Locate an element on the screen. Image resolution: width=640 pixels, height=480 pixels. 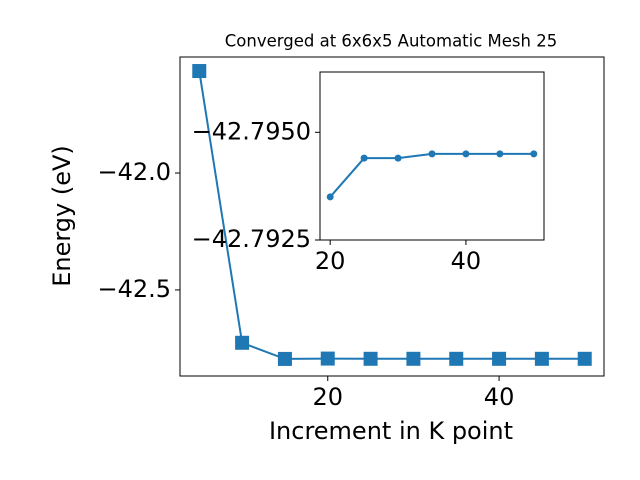
y-tick-label: −42.5 is located at coordinates (134, 289).